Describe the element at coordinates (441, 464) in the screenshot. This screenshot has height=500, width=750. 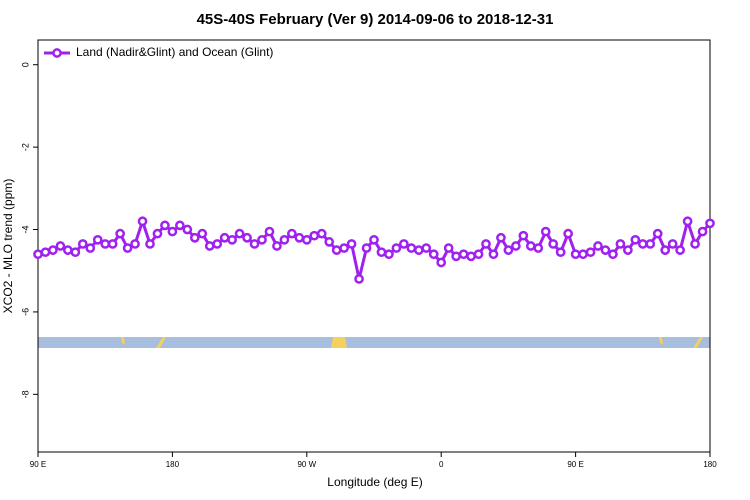
I see `x-tick-label: 0` at that location.